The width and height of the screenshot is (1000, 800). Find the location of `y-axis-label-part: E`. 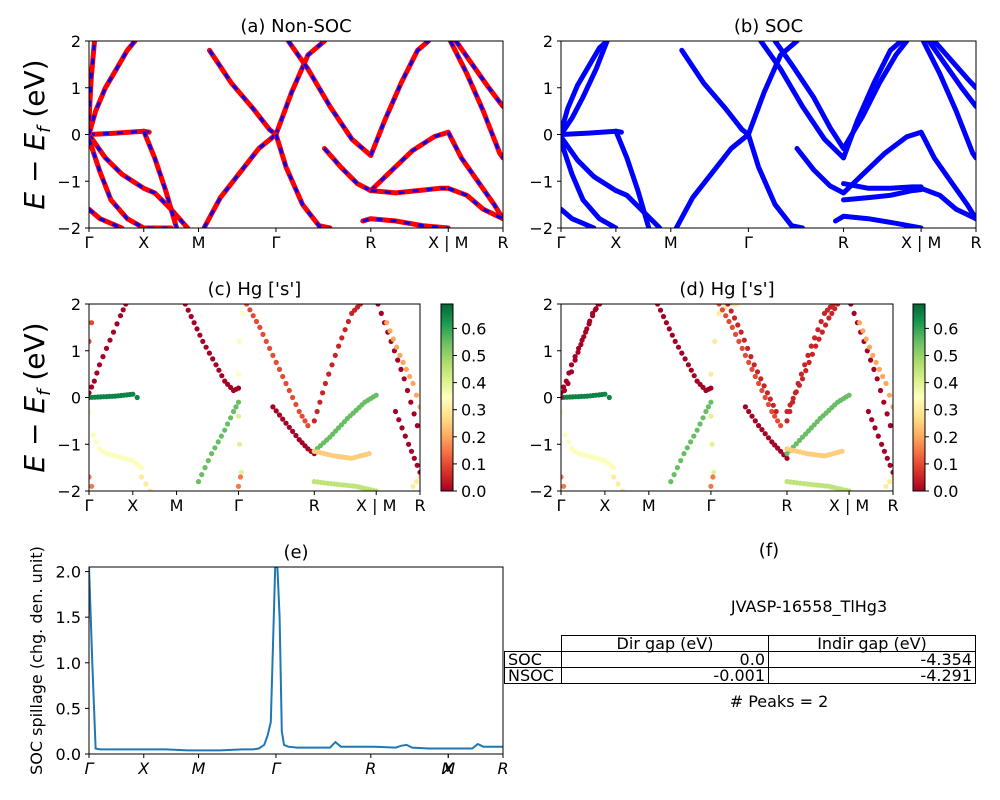

y-axis-label-part: E is located at coordinates (34, 464).